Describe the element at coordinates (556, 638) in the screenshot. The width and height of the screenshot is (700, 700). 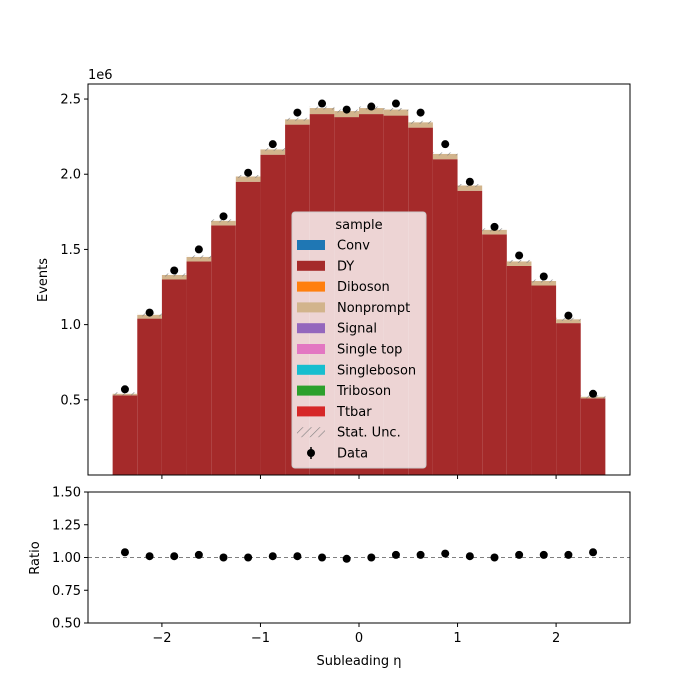
I see `x-tick-label: 2` at that location.